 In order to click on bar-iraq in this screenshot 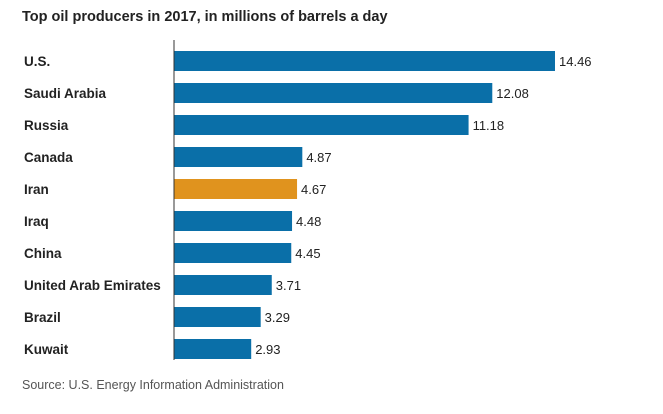, I will do `click(233, 221)`.